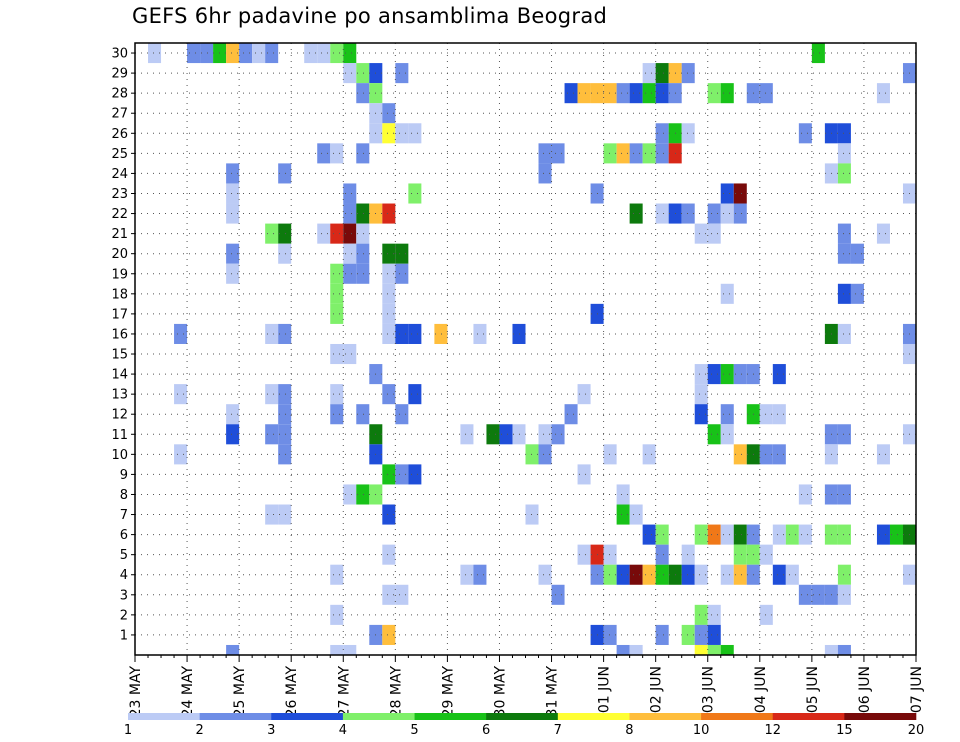  I want to click on y-tick-label: 15, so click(119, 355).